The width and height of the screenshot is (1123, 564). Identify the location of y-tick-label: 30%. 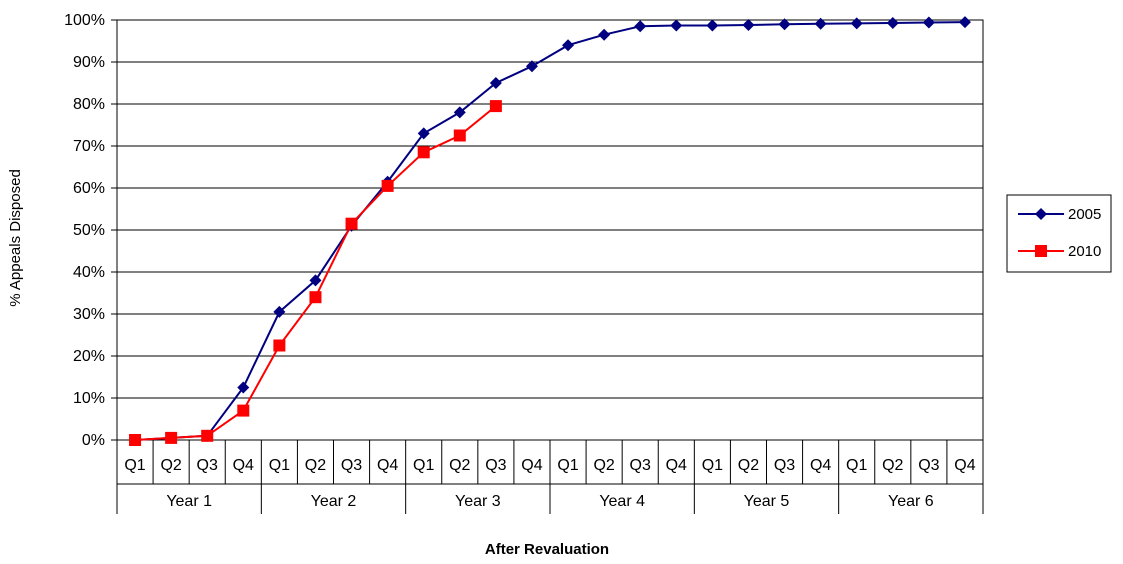
(89, 314).